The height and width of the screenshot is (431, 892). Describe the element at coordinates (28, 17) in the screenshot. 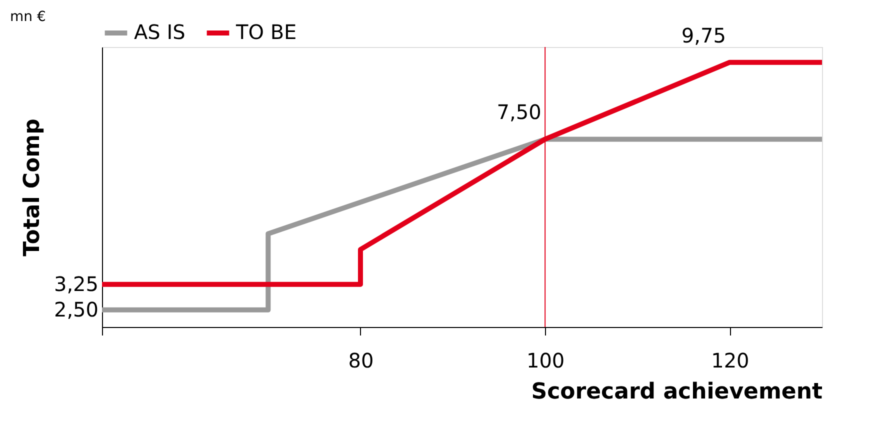

I see `text: mn €` at that location.